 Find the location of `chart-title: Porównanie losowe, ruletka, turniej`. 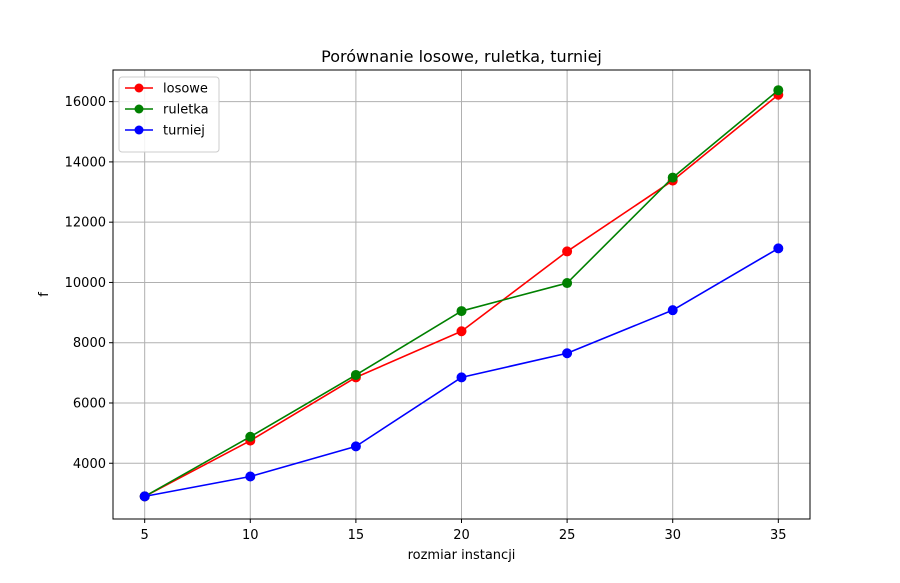

chart-title: Porównanie losowe, ruletka, turniej is located at coordinates (461, 56).